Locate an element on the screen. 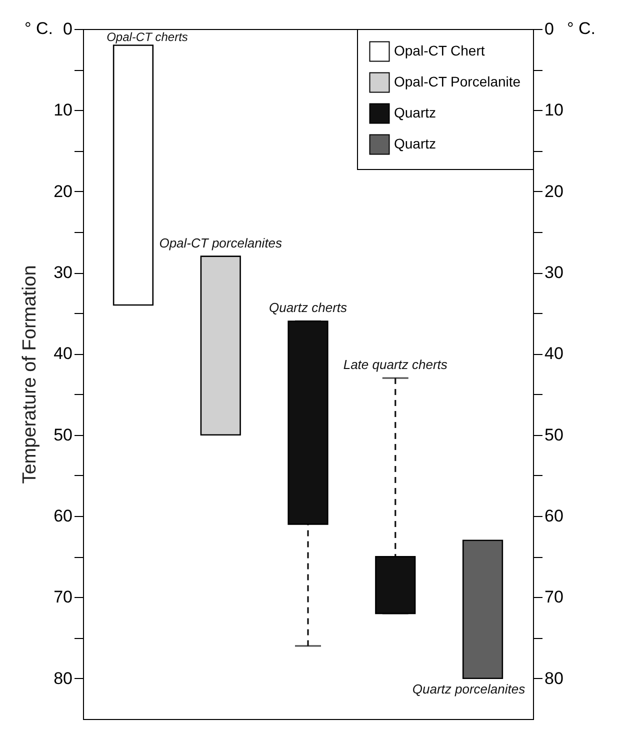 This screenshot has height=740, width=633. y-tick-label: 50 is located at coordinates (63, 434).